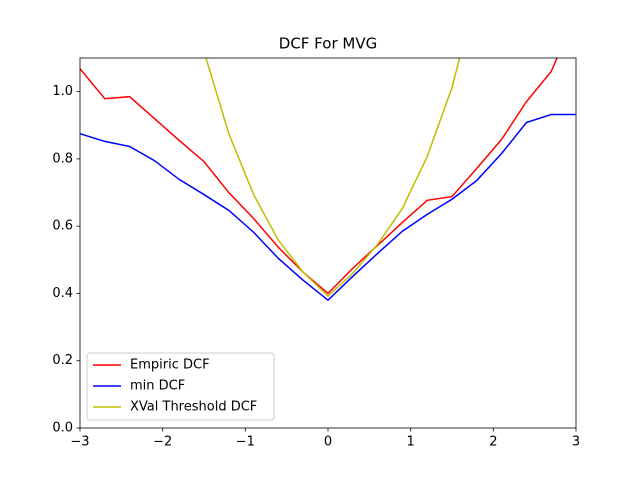 Image resolution: width=640 pixels, height=480 pixels. What do you see at coordinates (170, 365) in the screenshot?
I see `legend-label: Empiric DCF` at bounding box center [170, 365].